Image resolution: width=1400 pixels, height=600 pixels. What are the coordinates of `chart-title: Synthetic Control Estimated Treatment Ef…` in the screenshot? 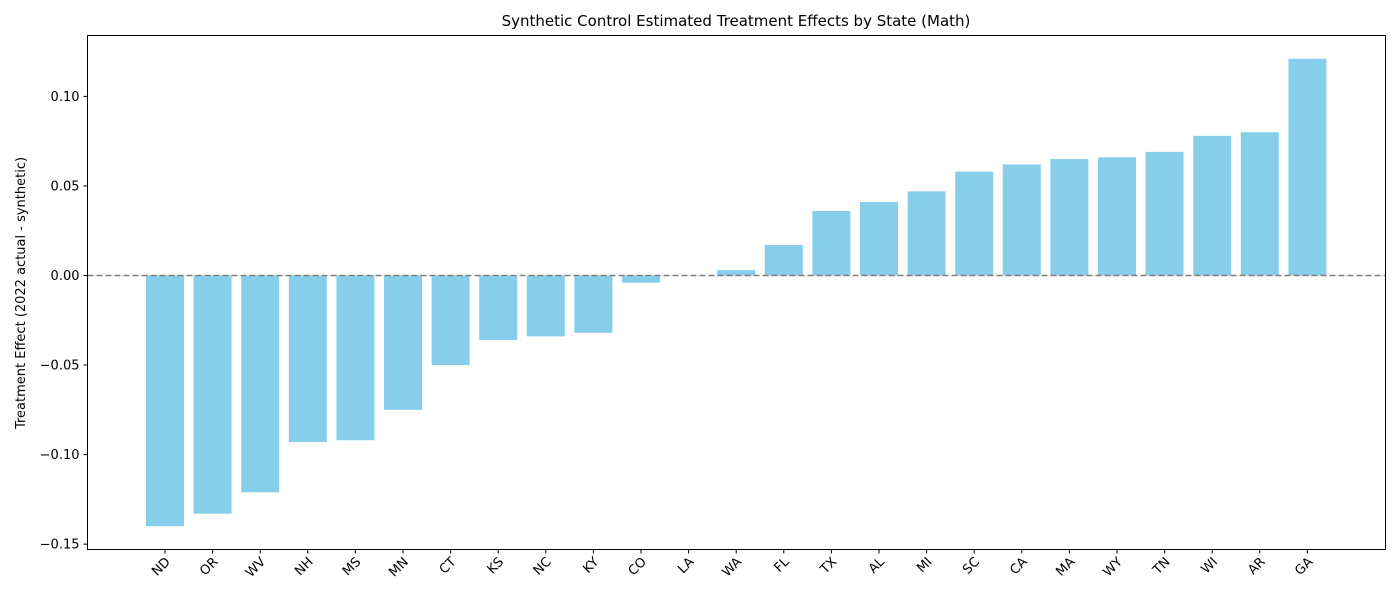 It's located at (736, 21).